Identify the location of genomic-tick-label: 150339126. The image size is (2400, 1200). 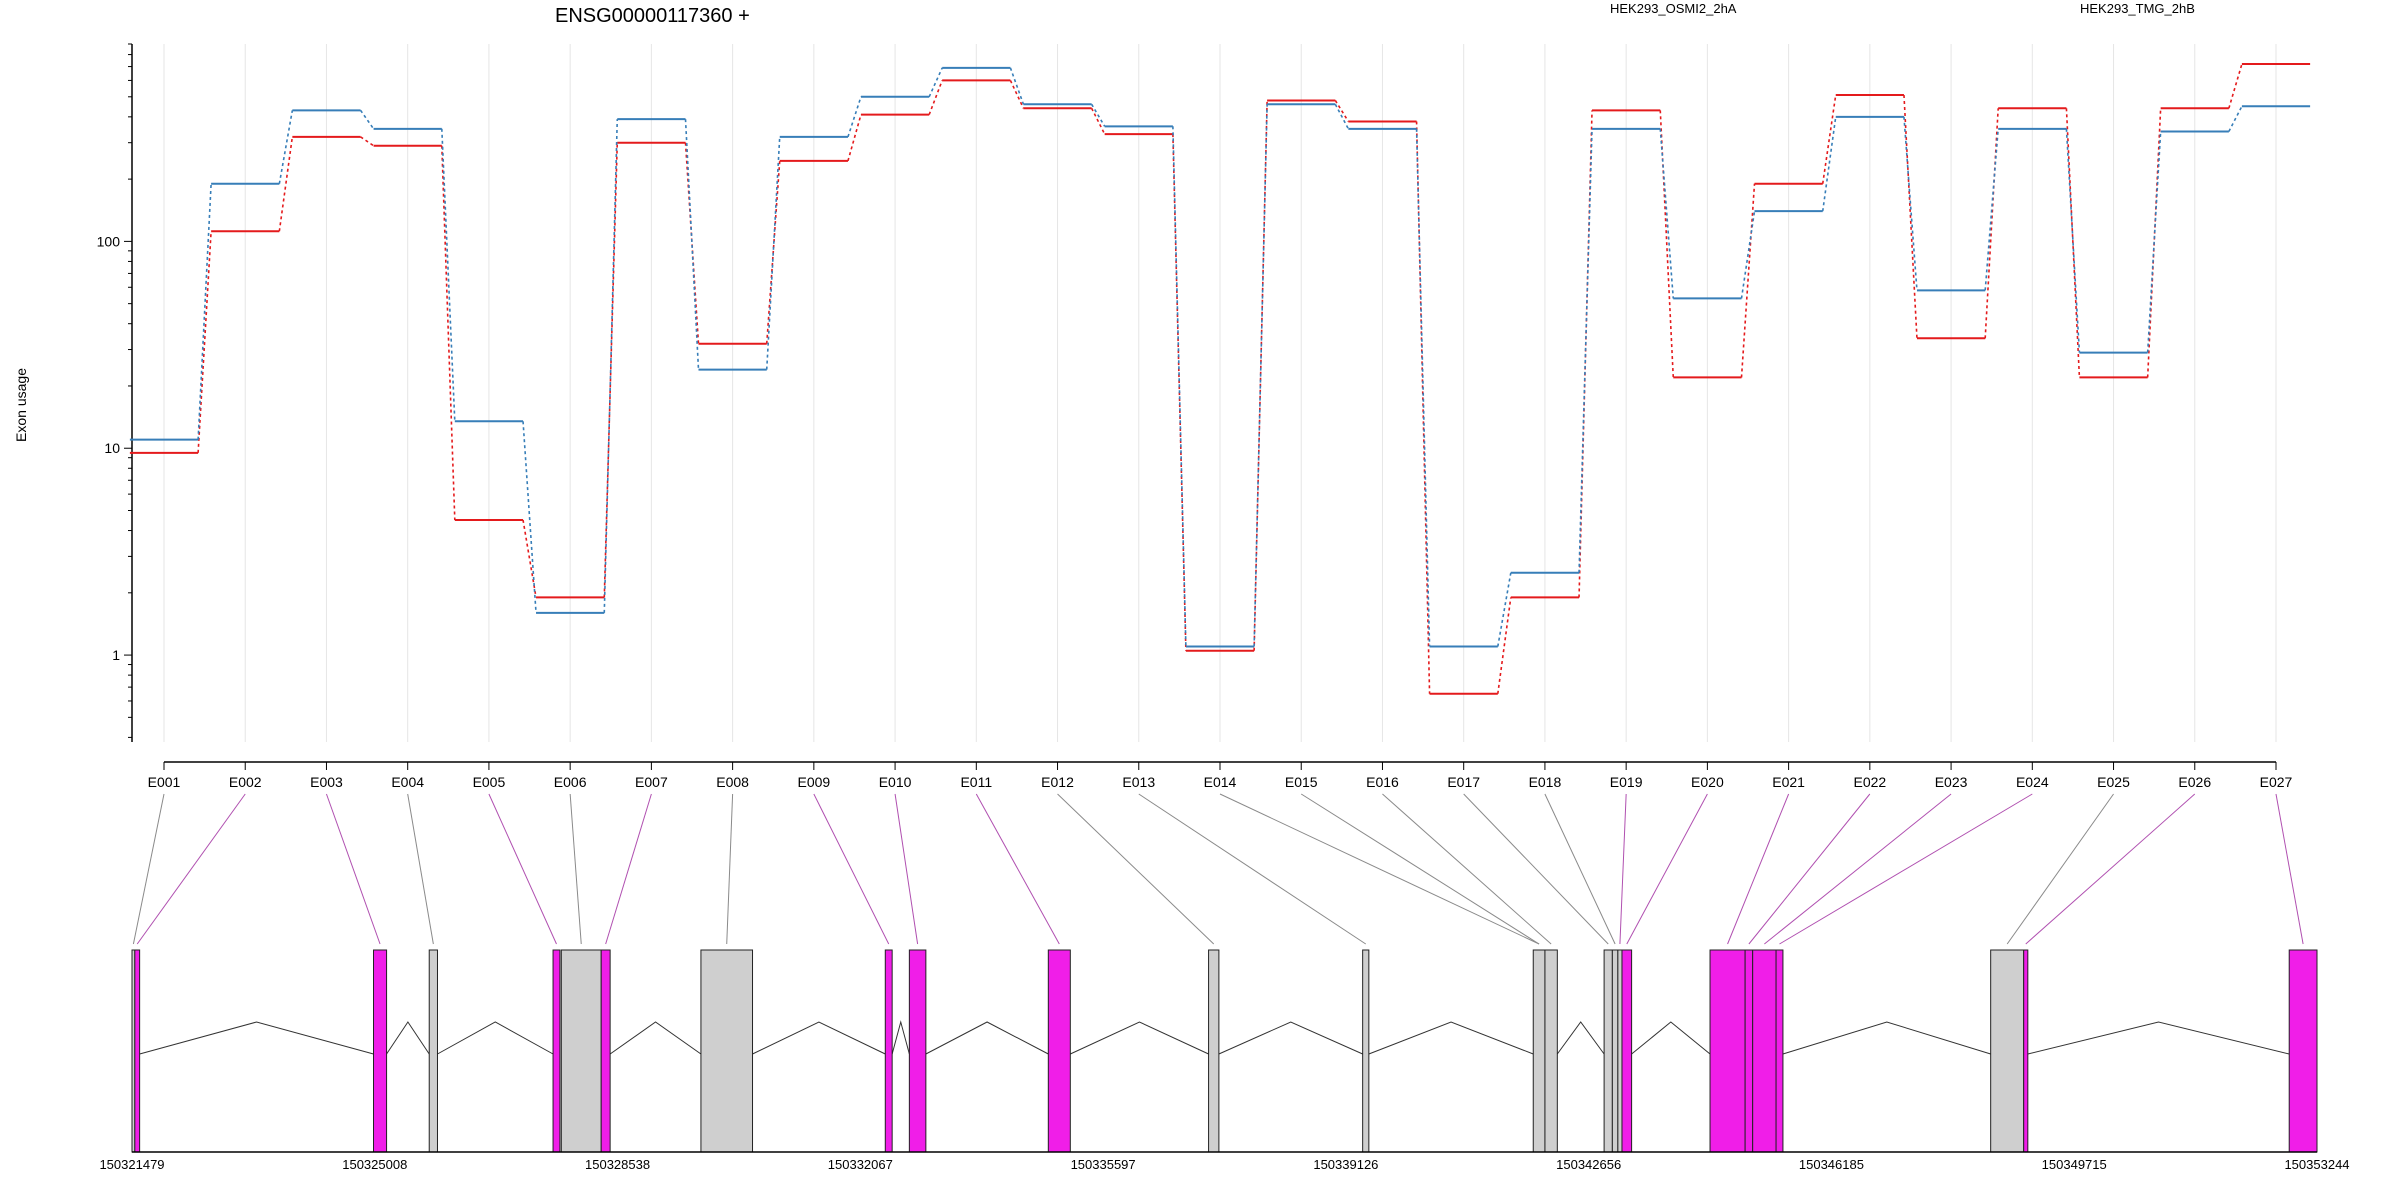
(1345, 1164).